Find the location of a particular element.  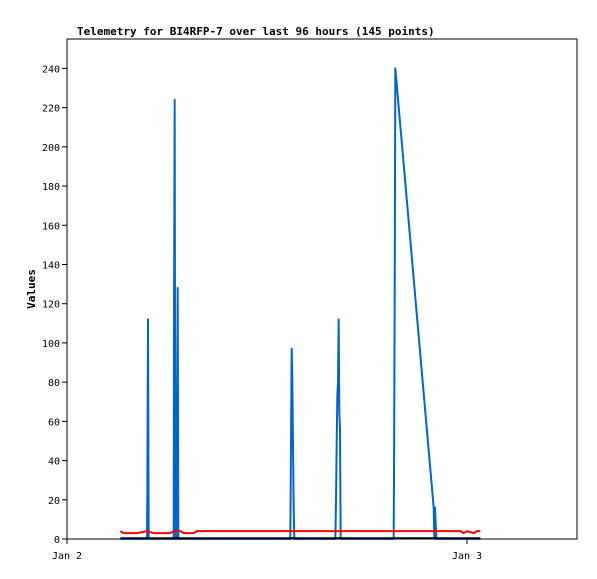

y-axis-ticks: 0 20 40 60 80 100 120 140 160 180 200 220 240 is located at coordinates (54, 305).